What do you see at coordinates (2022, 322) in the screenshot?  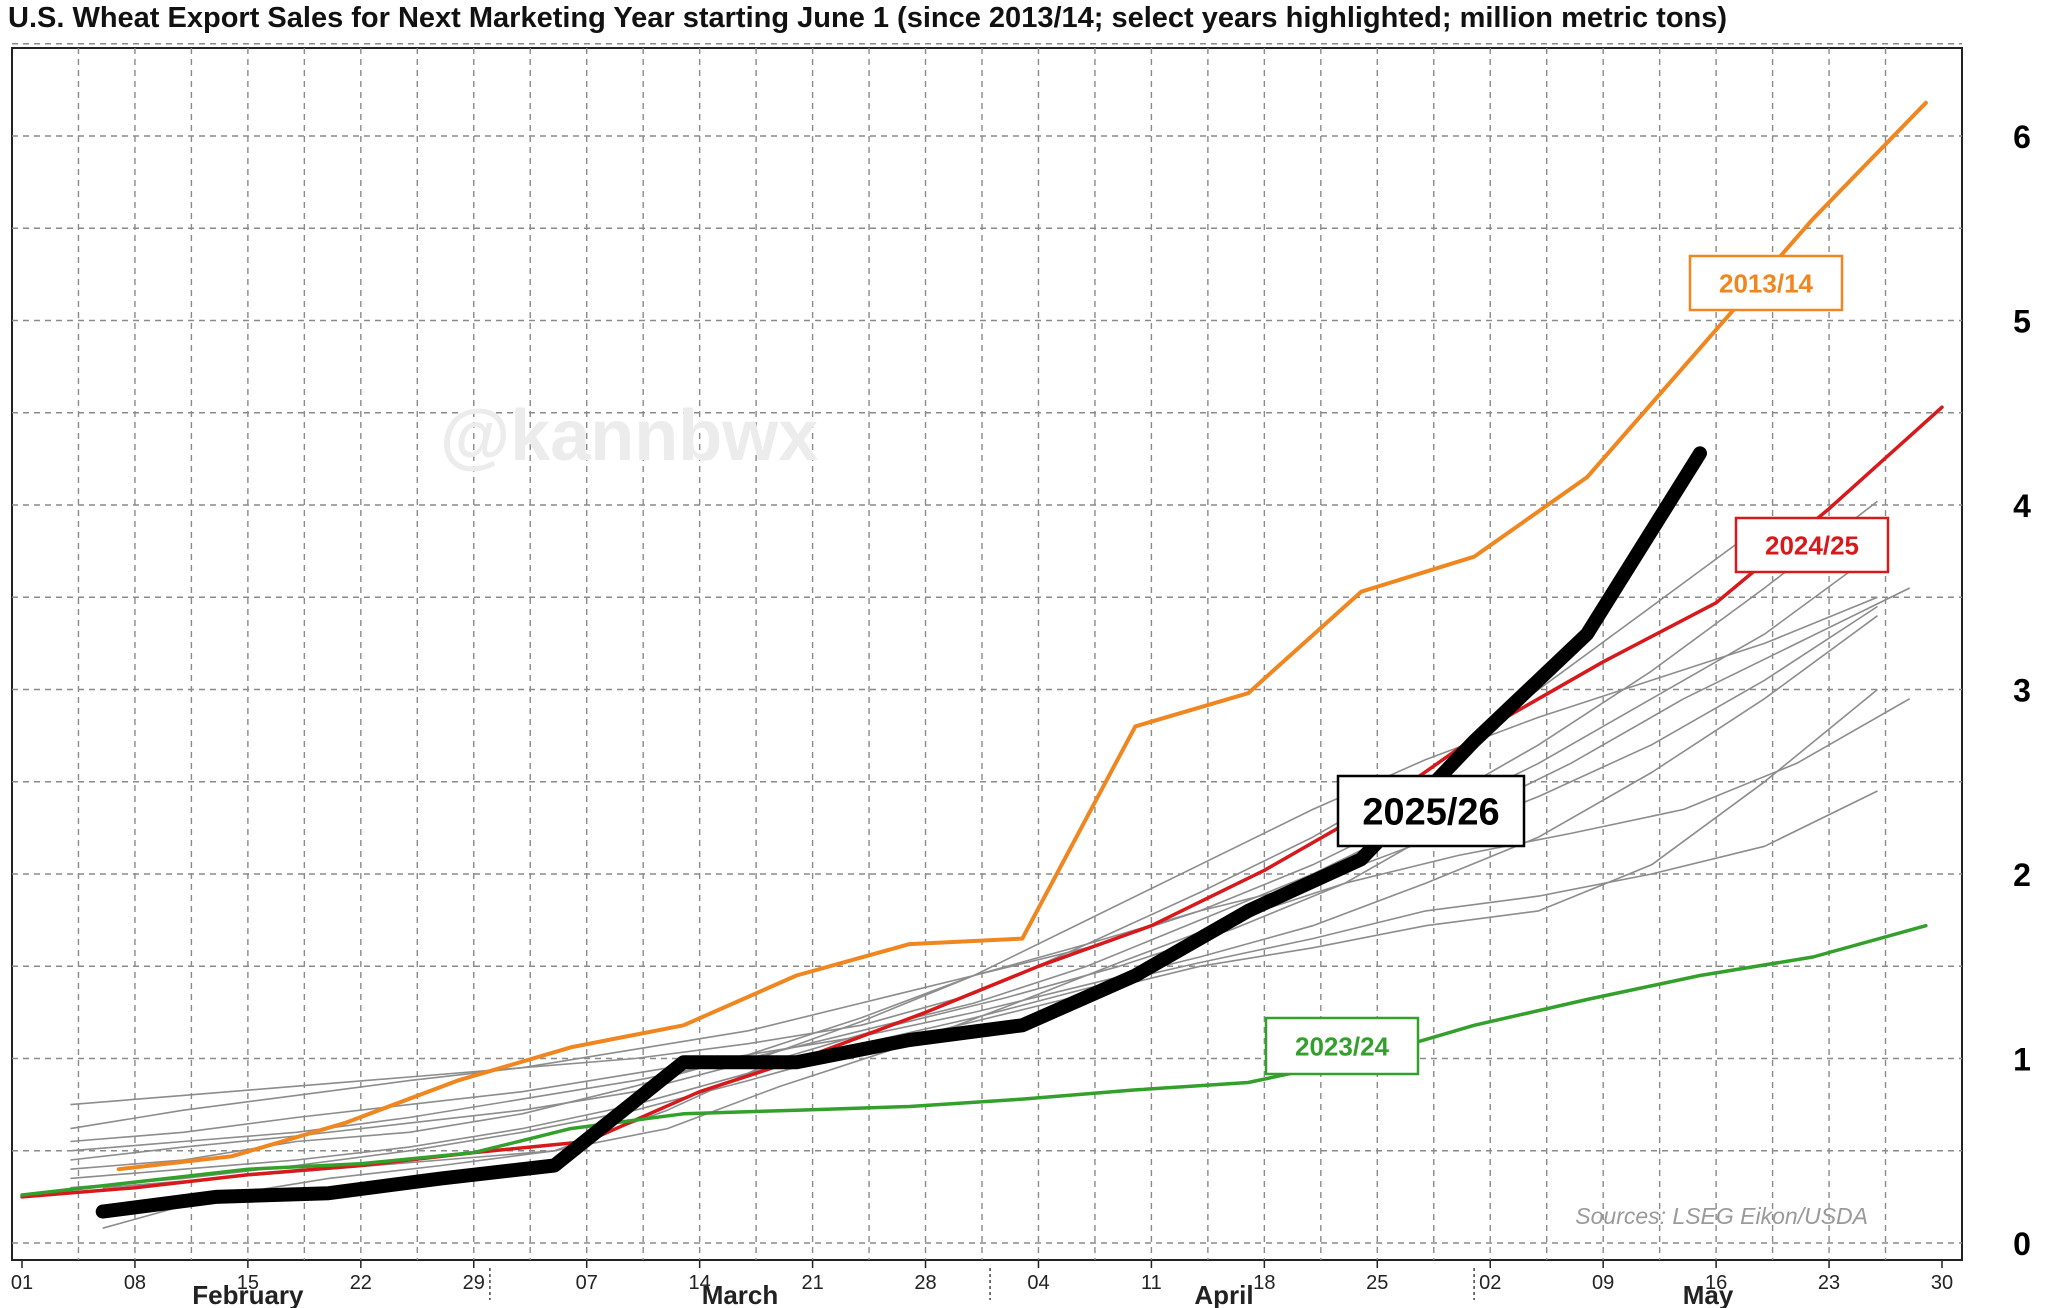 I see `y-tick-label: 5` at bounding box center [2022, 322].